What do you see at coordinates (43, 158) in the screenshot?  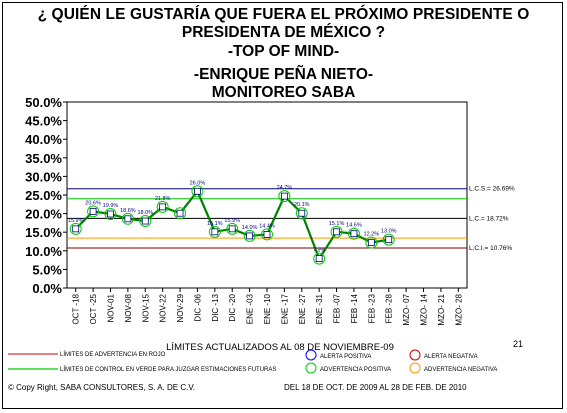 I see `y-tick-label: 35.0%` at bounding box center [43, 158].